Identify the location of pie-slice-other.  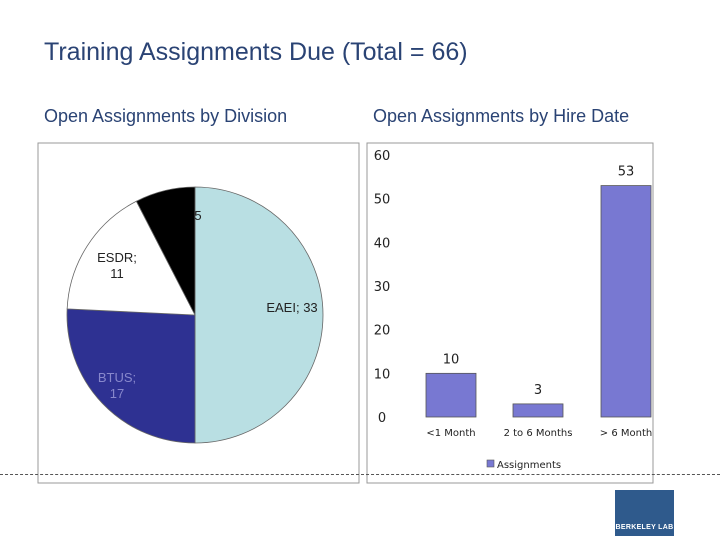
(165, 251).